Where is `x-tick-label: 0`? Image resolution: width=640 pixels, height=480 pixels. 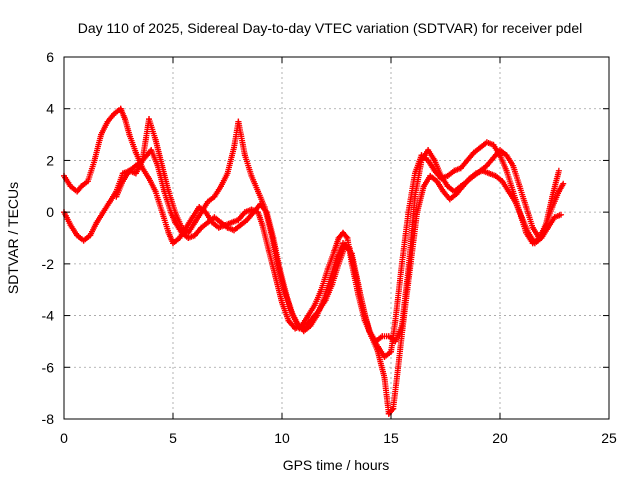 x-tick-label: 0 is located at coordinates (64, 438).